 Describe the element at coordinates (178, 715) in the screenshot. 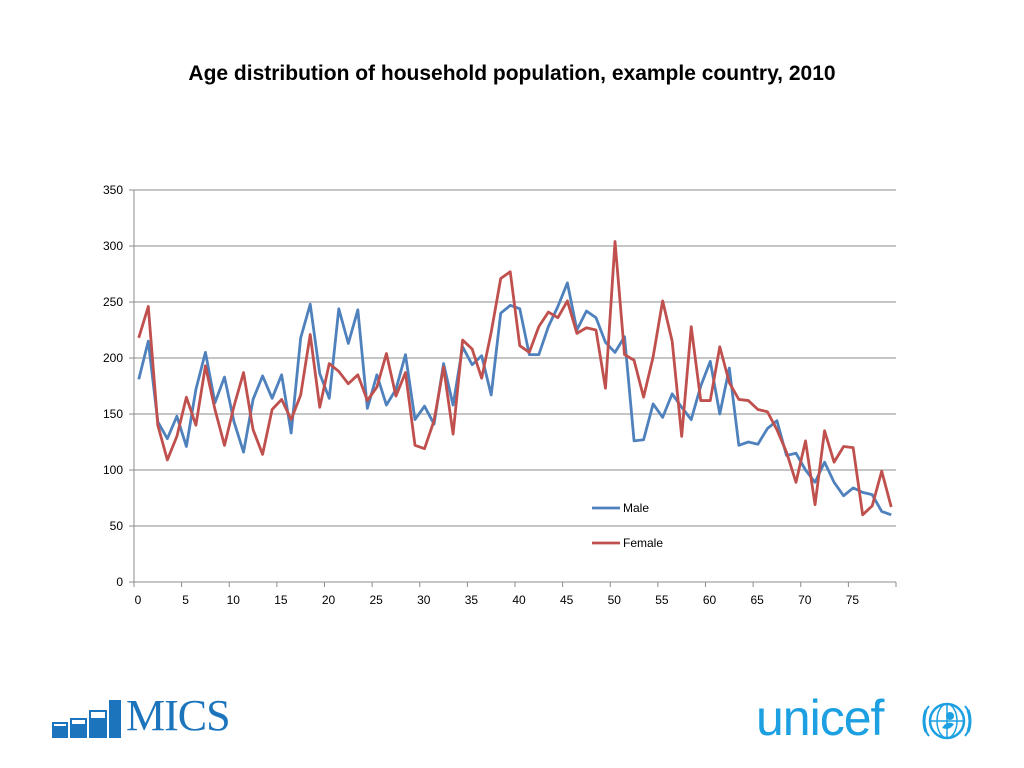

I see `mics-logo-text: MICS` at that location.